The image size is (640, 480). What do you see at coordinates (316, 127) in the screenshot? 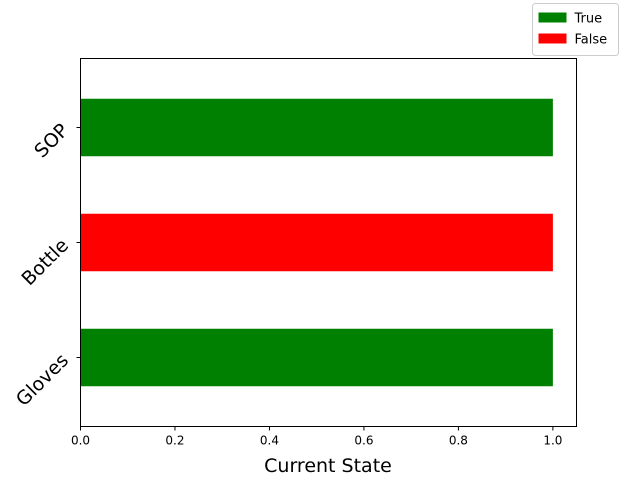
I see `bar-sop` at bounding box center [316, 127].